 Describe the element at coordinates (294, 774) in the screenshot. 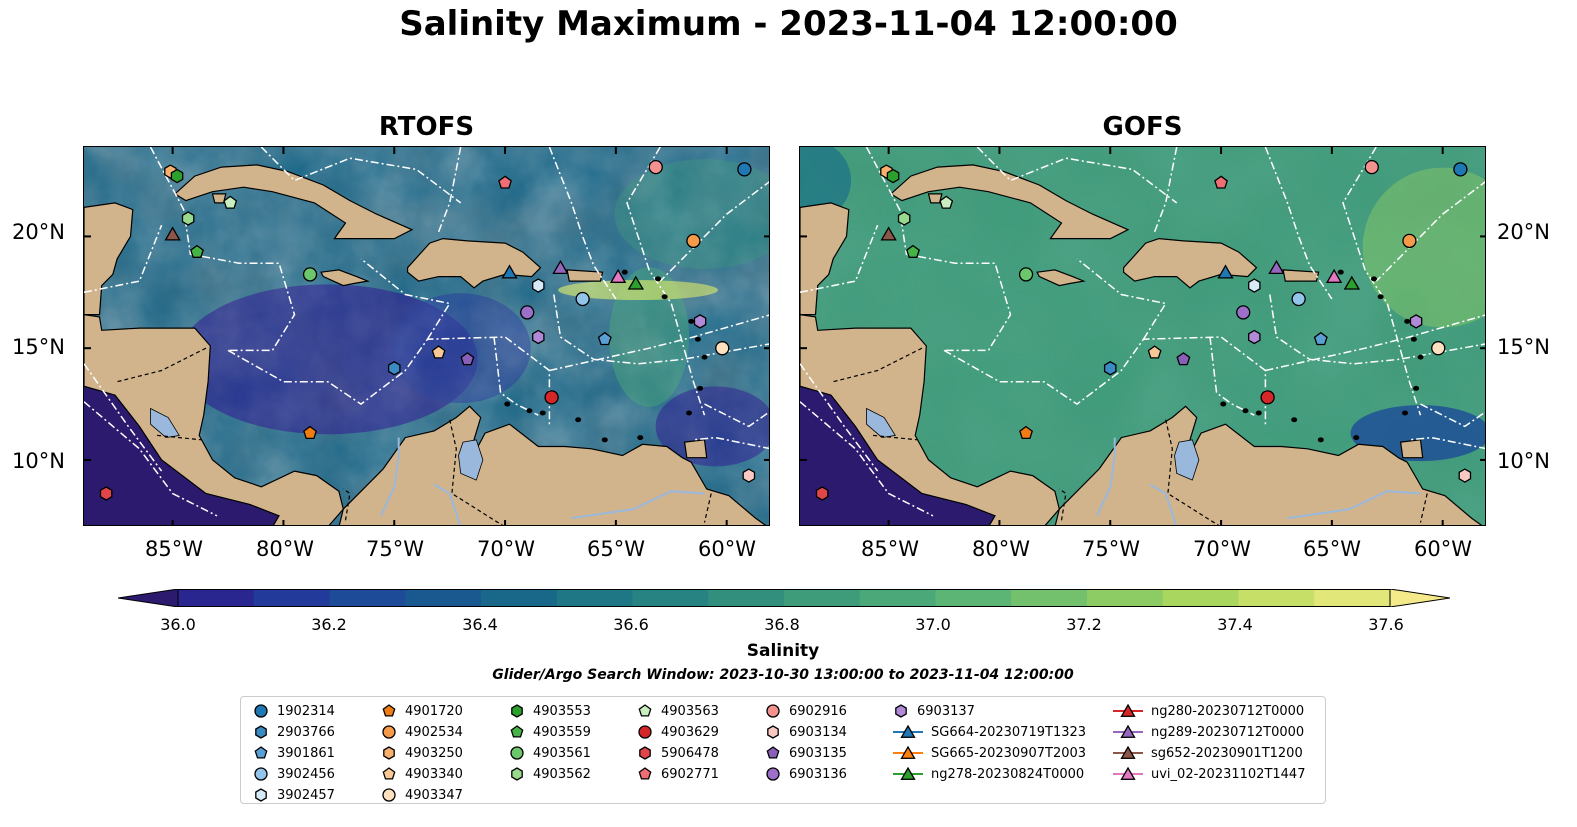

I see `legend-item: 3902456` at that location.